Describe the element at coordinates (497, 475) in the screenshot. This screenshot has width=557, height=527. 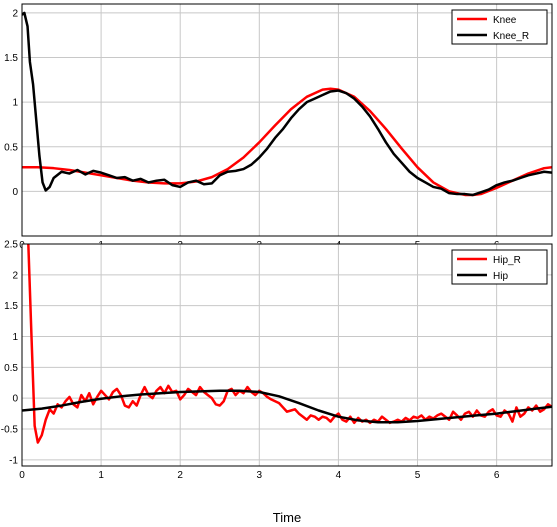
I see `hip-x-tick-label: 6` at that location.